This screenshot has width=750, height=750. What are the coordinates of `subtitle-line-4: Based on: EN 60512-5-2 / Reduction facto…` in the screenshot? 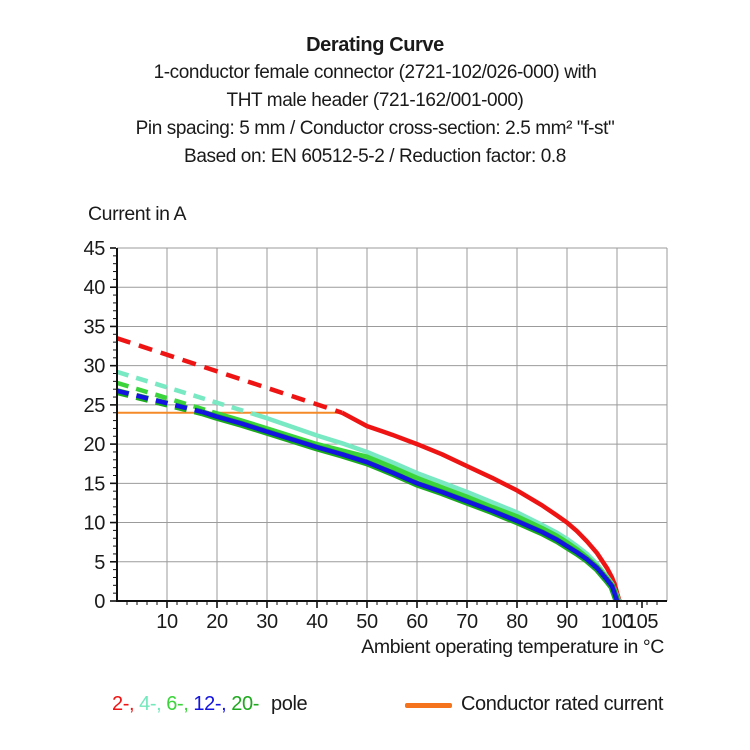 It's located at (375, 156).